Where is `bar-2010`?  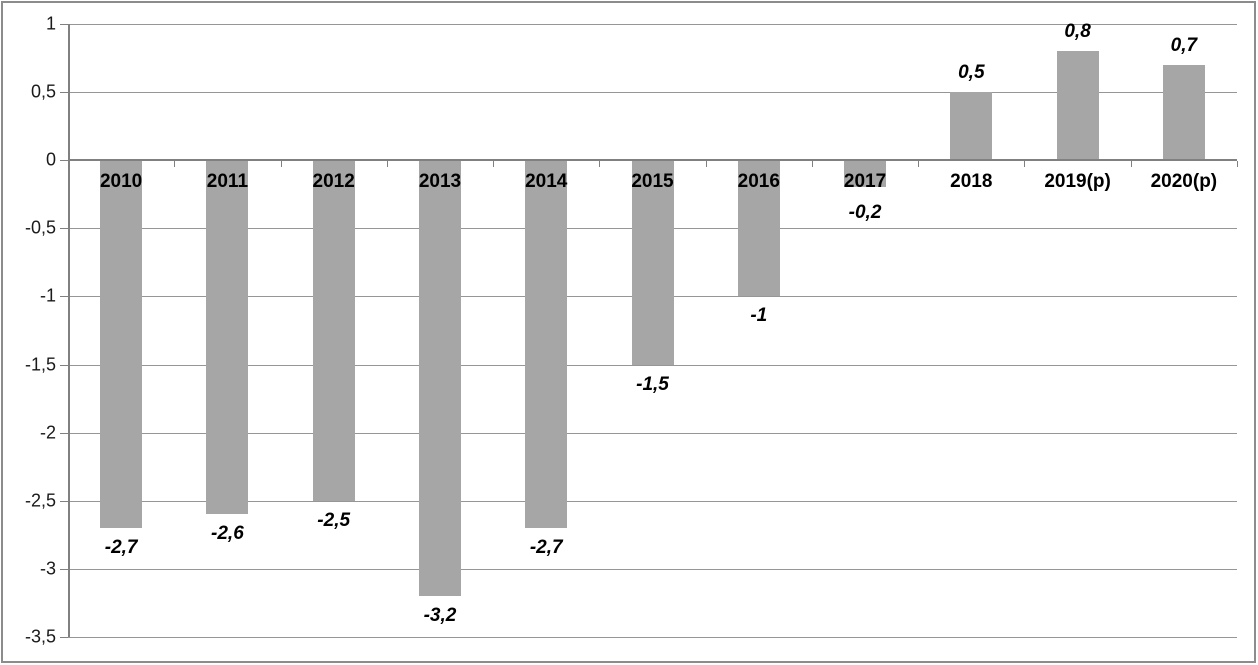 bar-2010 is located at coordinates (121, 345).